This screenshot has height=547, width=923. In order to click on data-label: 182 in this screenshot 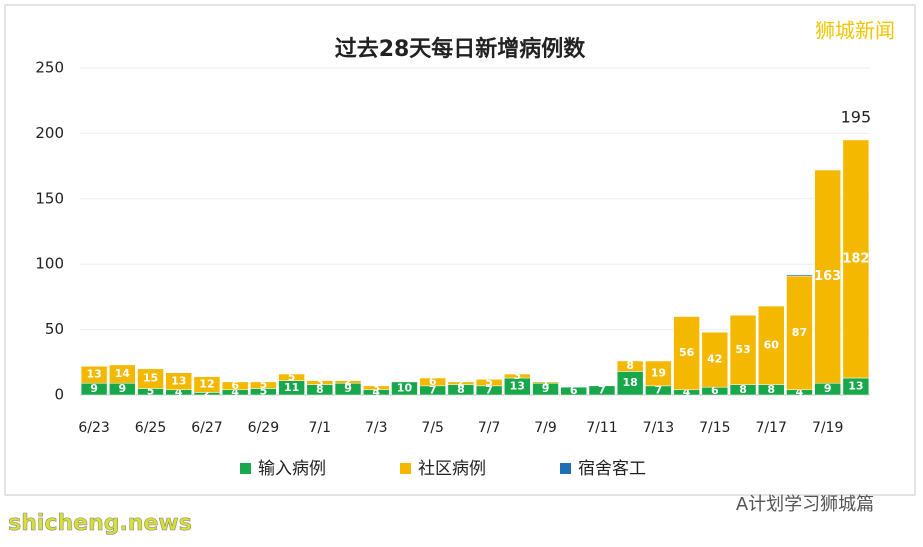, I will do `click(855, 258)`.